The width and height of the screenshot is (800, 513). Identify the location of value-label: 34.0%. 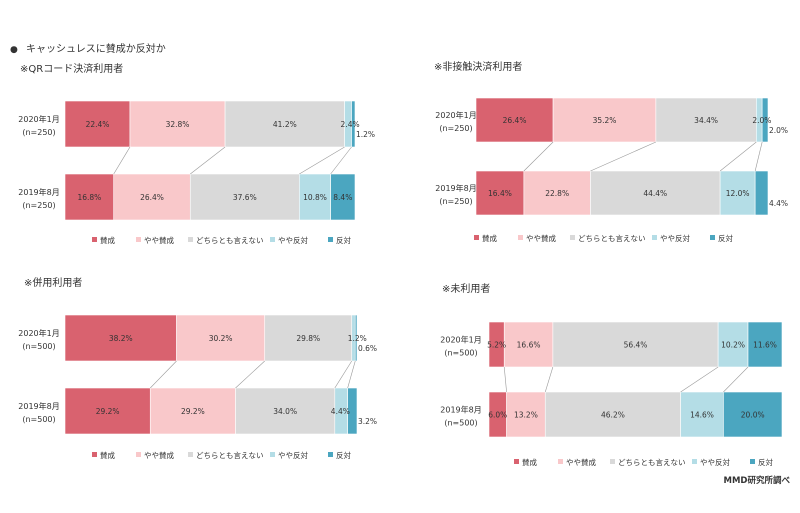
(285, 411).